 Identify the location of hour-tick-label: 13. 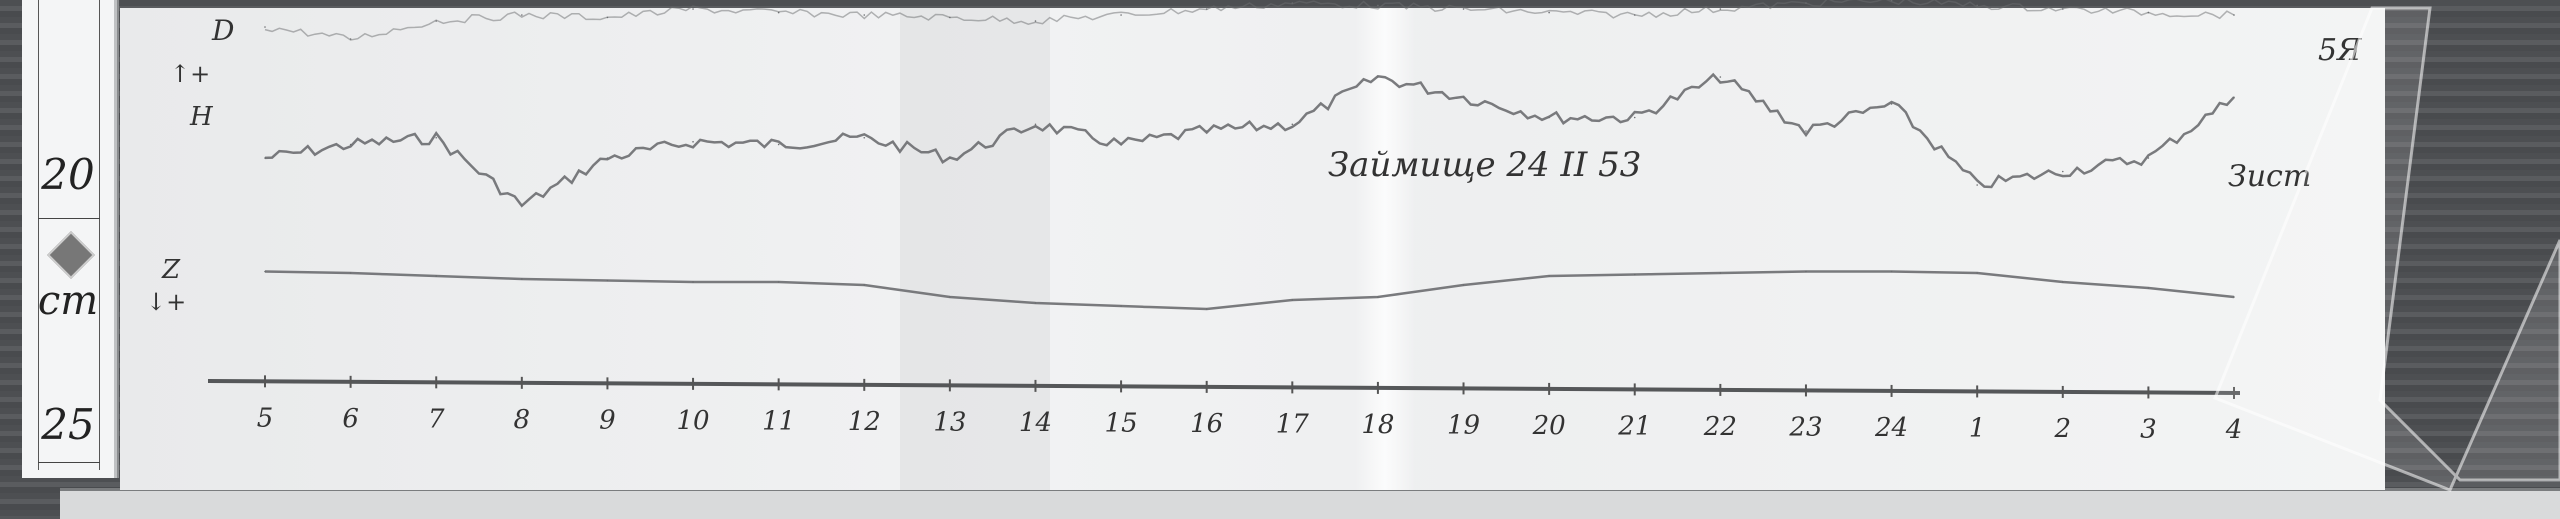
(949, 422).